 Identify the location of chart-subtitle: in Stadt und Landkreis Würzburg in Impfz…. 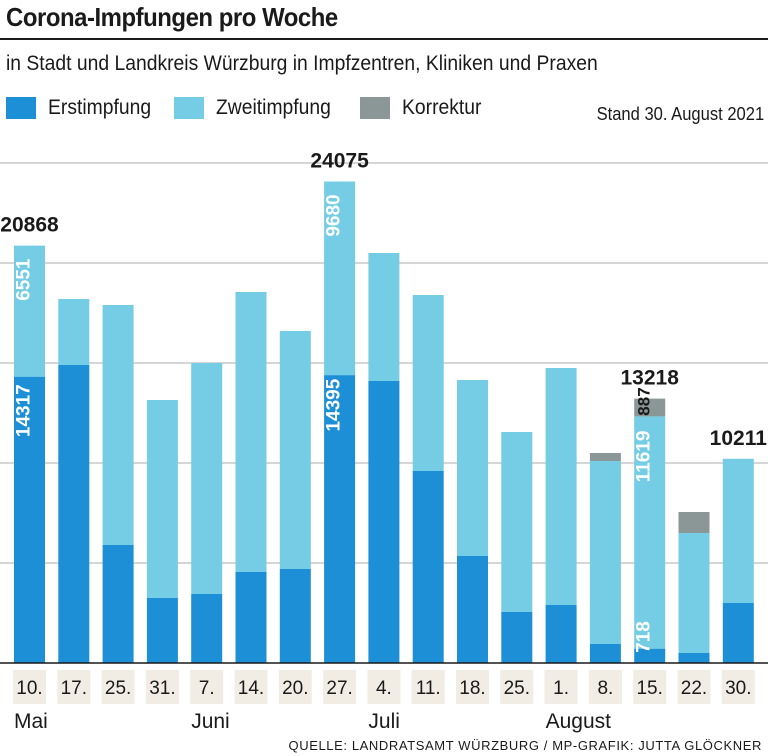
(302, 63).